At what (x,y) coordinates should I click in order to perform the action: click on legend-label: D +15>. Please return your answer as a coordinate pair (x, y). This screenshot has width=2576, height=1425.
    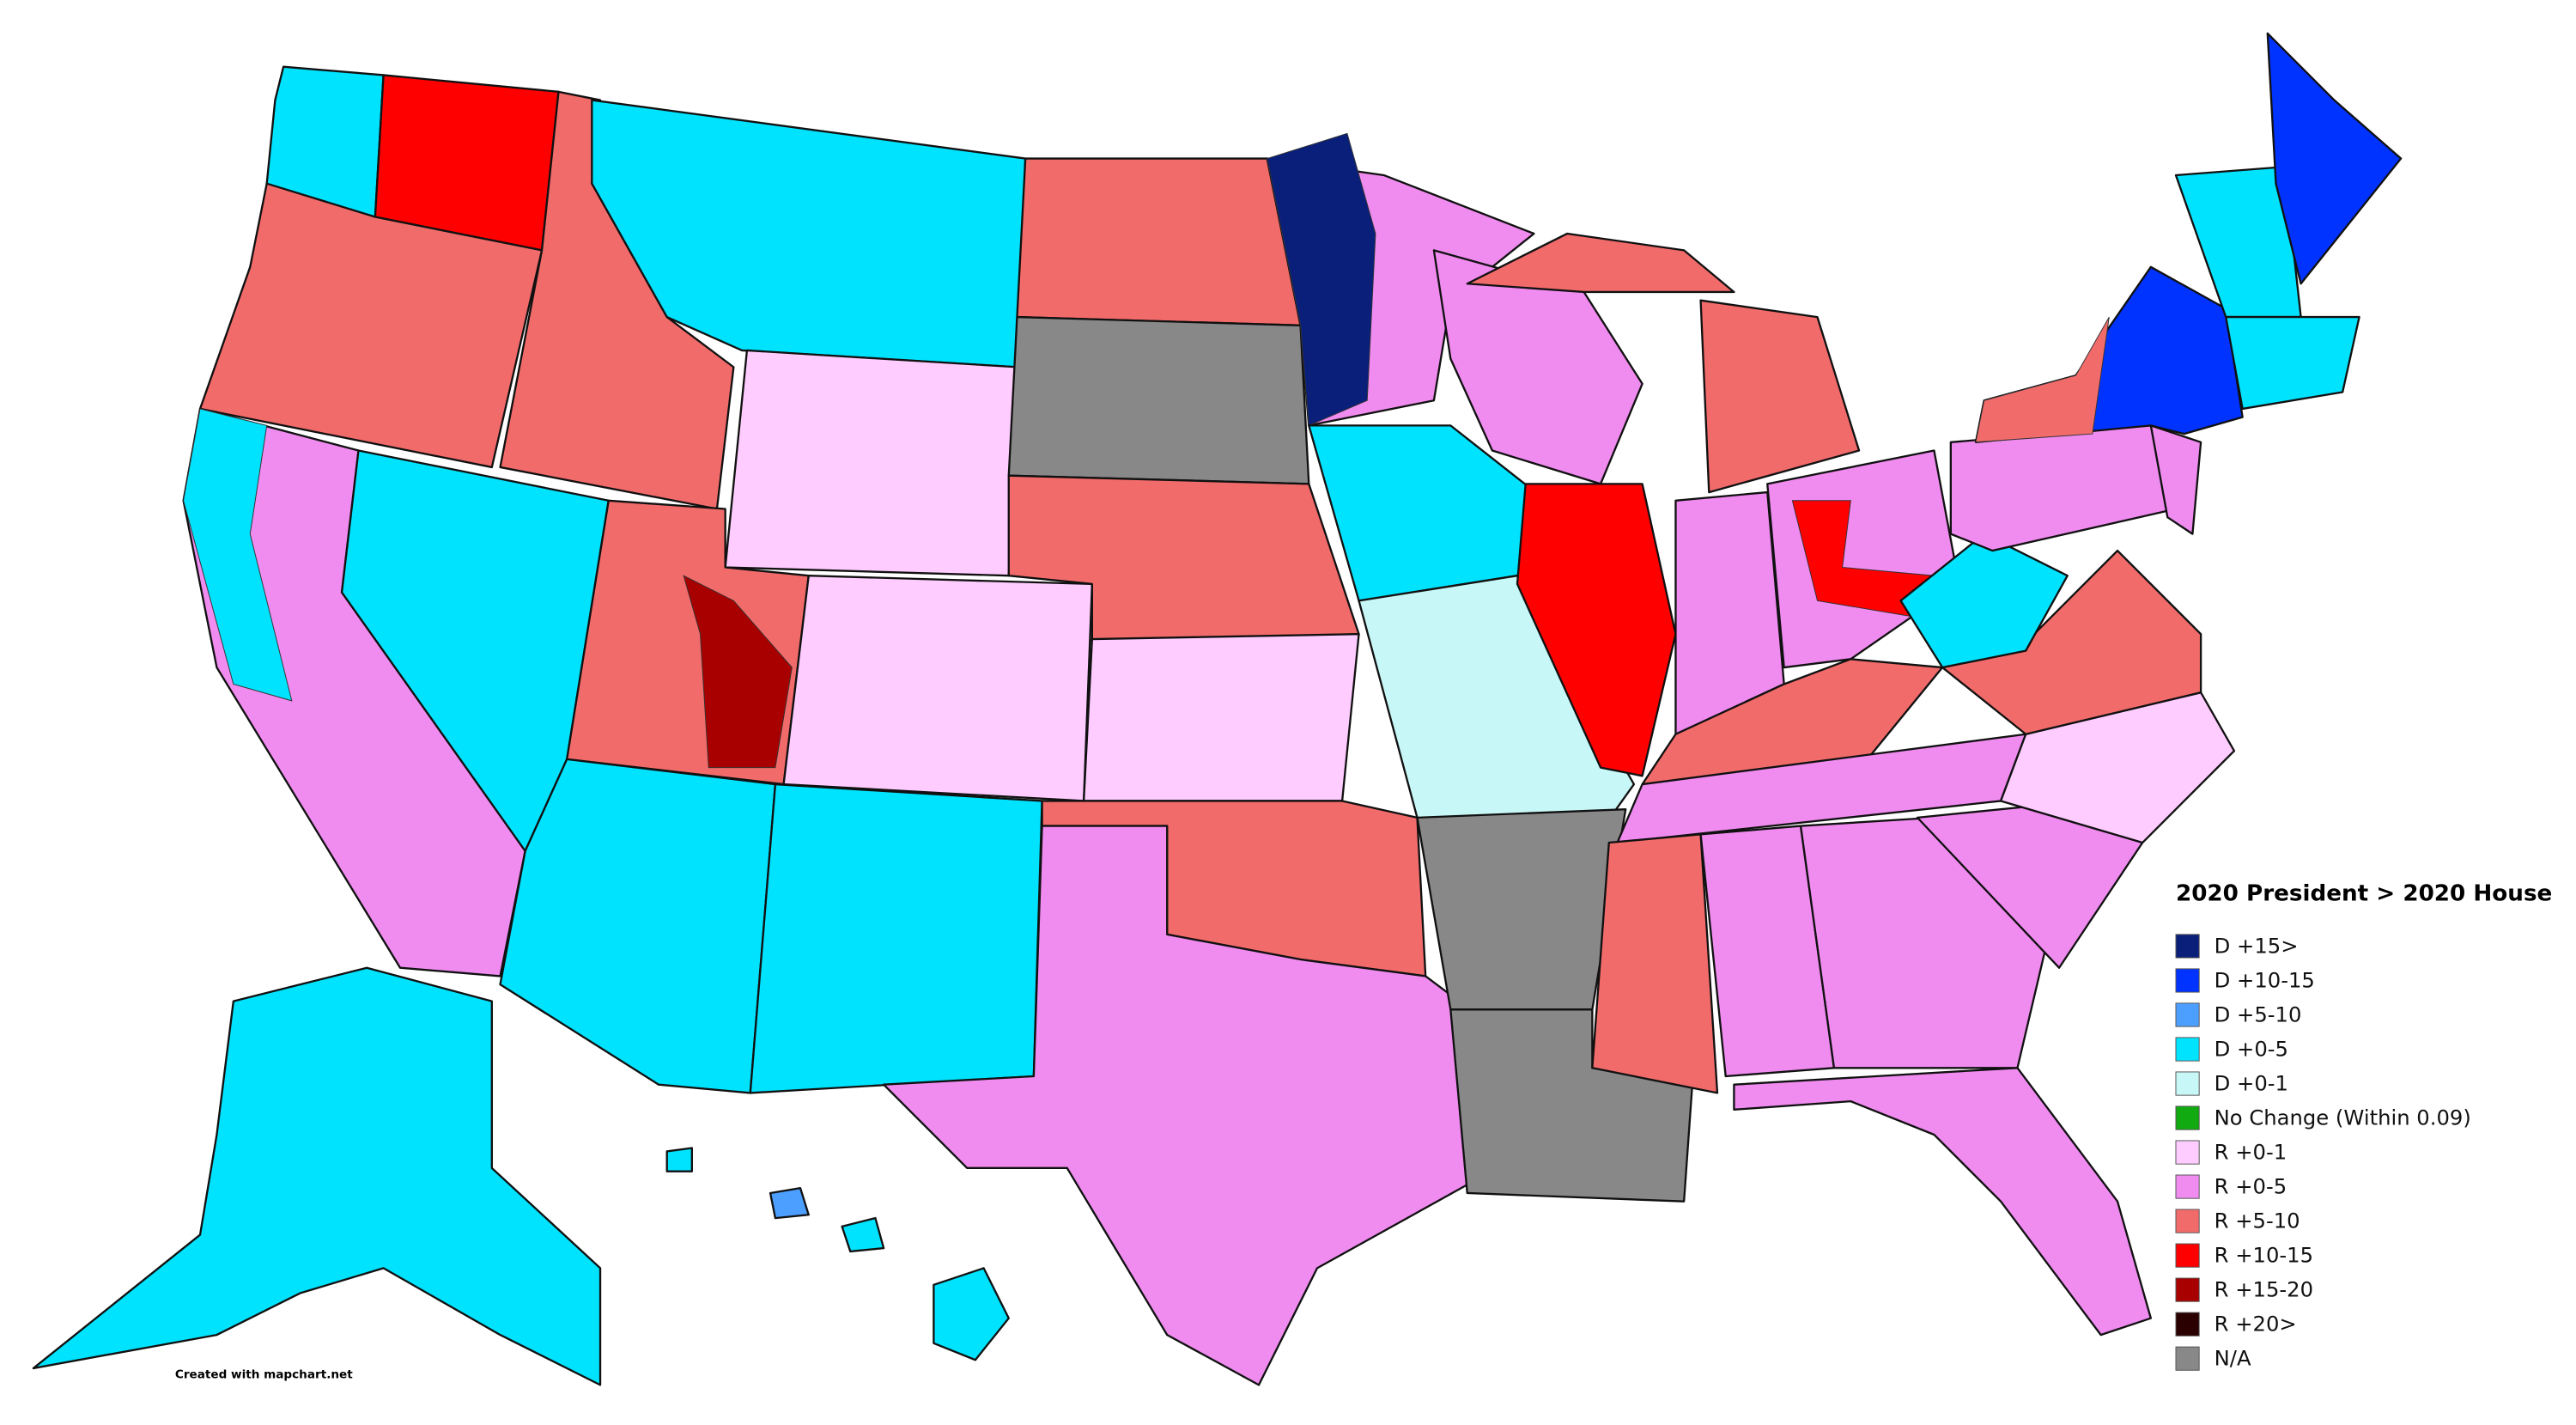
    Looking at the image, I should click on (2257, 946).